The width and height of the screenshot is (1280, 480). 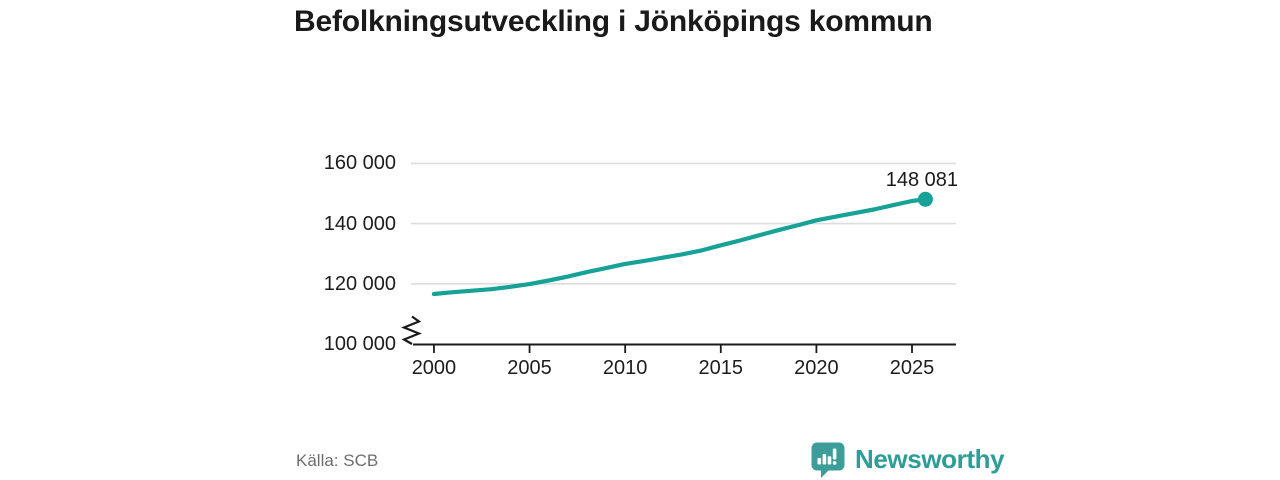 What do you see at coordinates (625, 368) in the screenshot?
I see `x-axis-tick-label: 2010` at bounding box center [625, 368].